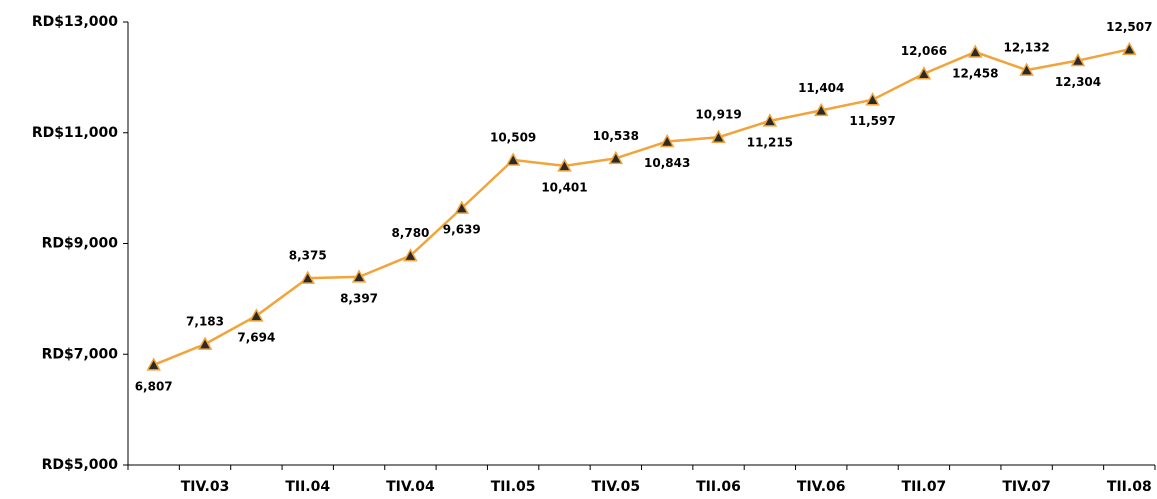 The height and width of the screenshot is (499, 1157). I want to click on y-tick-label: RD$5,000, so click(80, 465).